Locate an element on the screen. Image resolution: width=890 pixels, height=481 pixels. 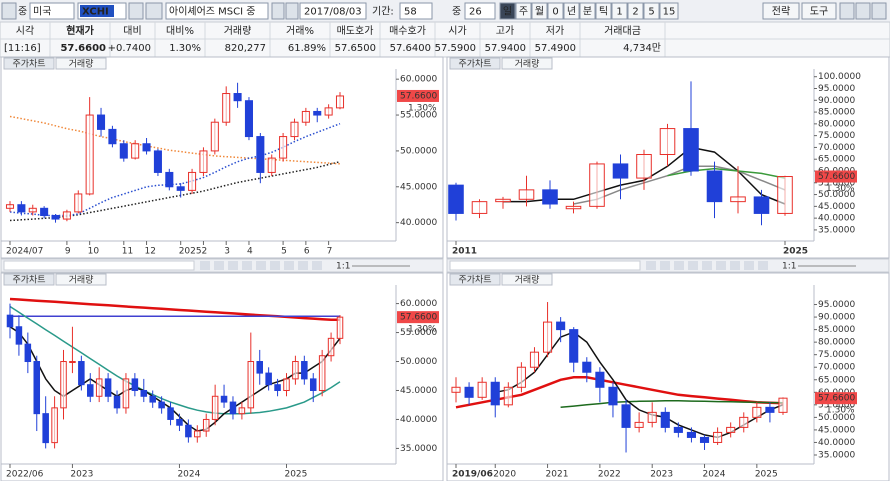
period-field is located at coordinates (416, 11).